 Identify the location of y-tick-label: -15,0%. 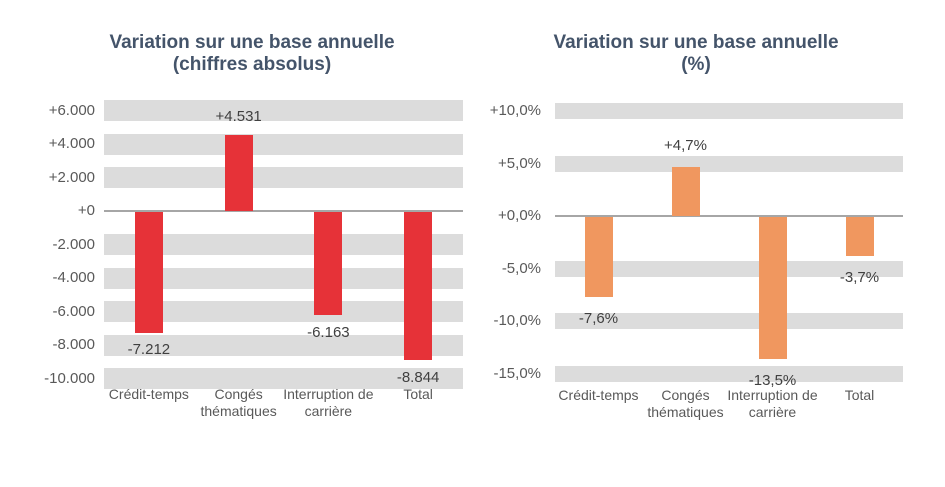
(517, 373).